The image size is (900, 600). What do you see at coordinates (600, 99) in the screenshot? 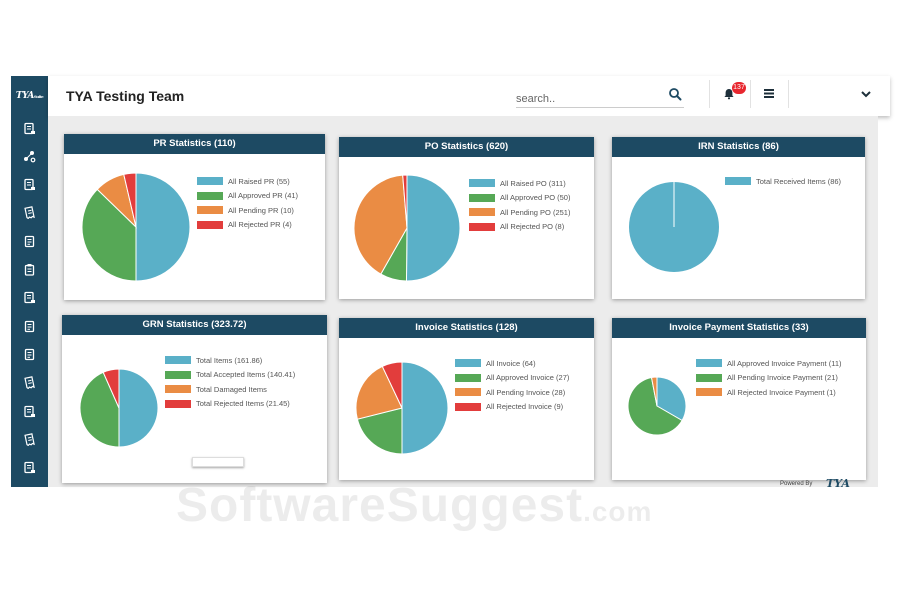
I see `search-input` at bounding box center [600, 99].